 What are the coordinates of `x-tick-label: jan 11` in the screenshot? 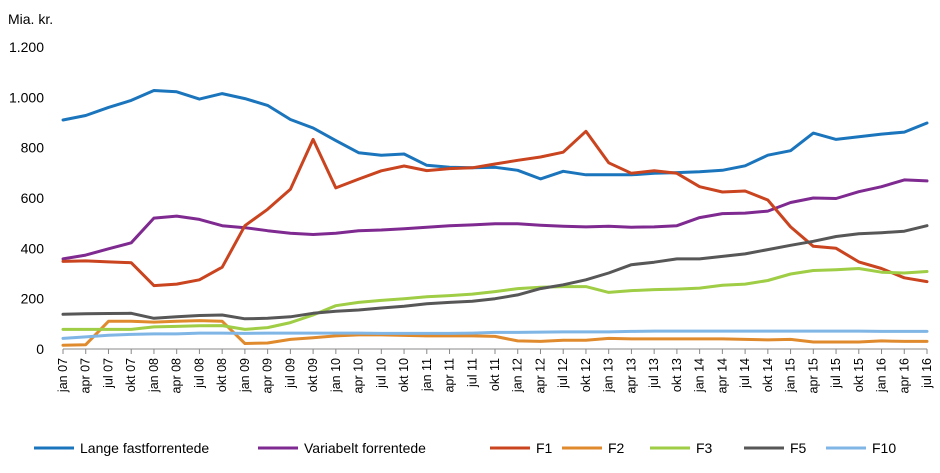 It's located at (427, 375).